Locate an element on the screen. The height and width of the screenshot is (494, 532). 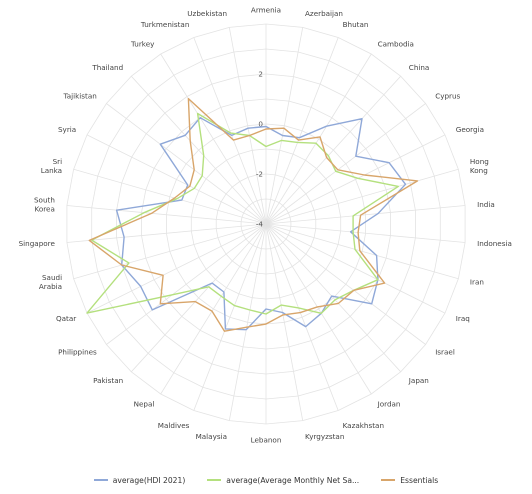
category-label: Indonesia is located at coordinates (494, 243).